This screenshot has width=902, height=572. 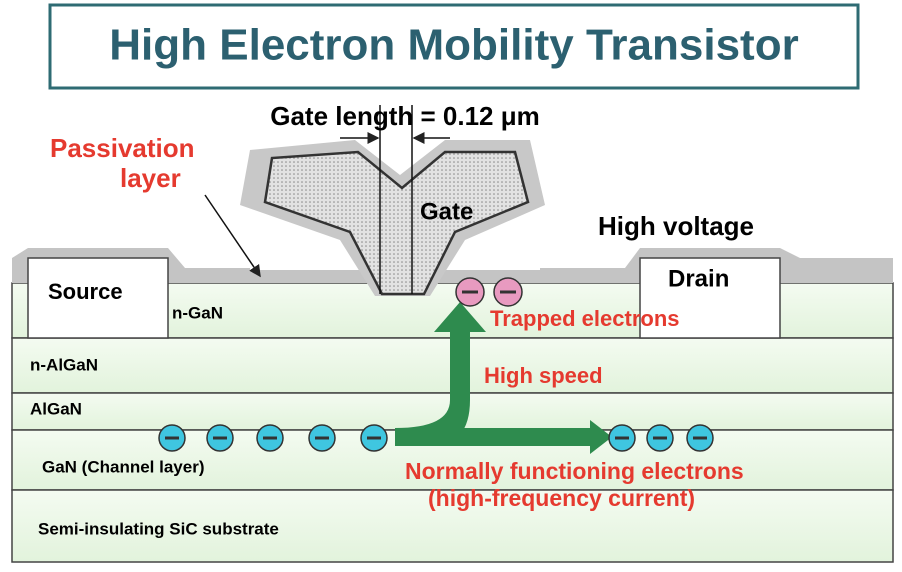 I want to click on layer-label: Semi-insulating SiC substrate, so click(x=158, y=528).